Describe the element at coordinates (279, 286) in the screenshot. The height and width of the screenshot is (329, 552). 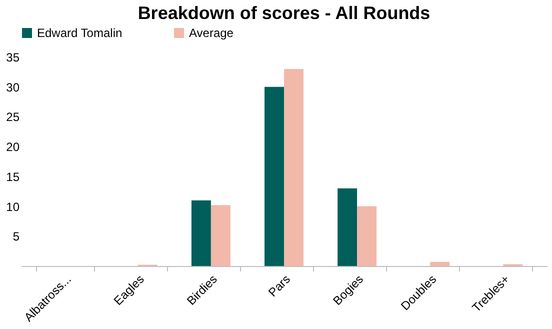
I see `x-tick-label: Pars` at that location.